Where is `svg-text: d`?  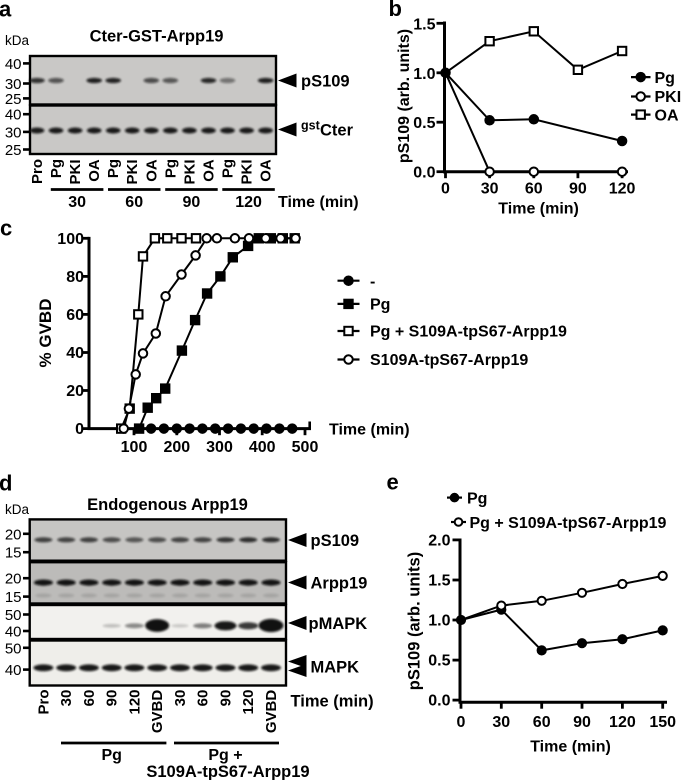 svg-text: d is located at coordinates (6, 483).